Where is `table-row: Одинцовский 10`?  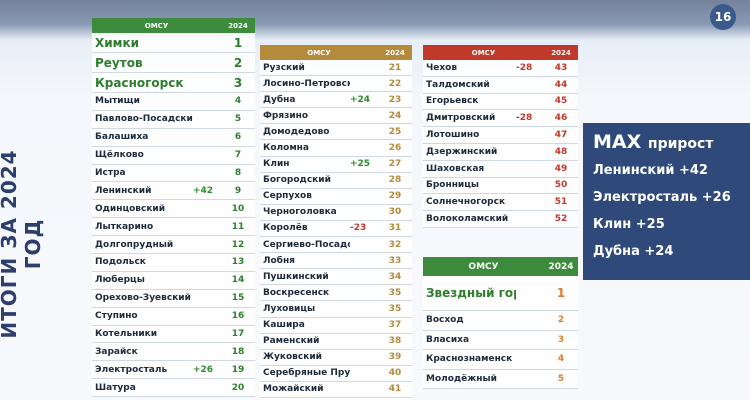 table-row: Одинцовский 10 is located at coordinates (173, 209).